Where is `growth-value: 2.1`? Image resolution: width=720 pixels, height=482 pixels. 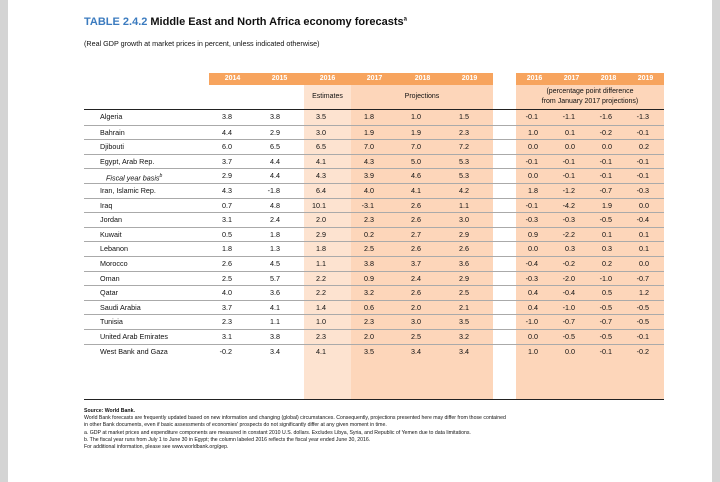
growth-value: 2.1 is located at coordinates (464, 307).